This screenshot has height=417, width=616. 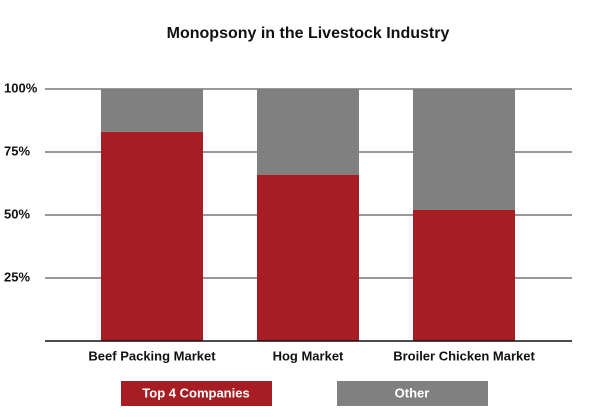 I want to click on chart-title: Monopsony in the Livestock Industry, so click(x=308, y=33).